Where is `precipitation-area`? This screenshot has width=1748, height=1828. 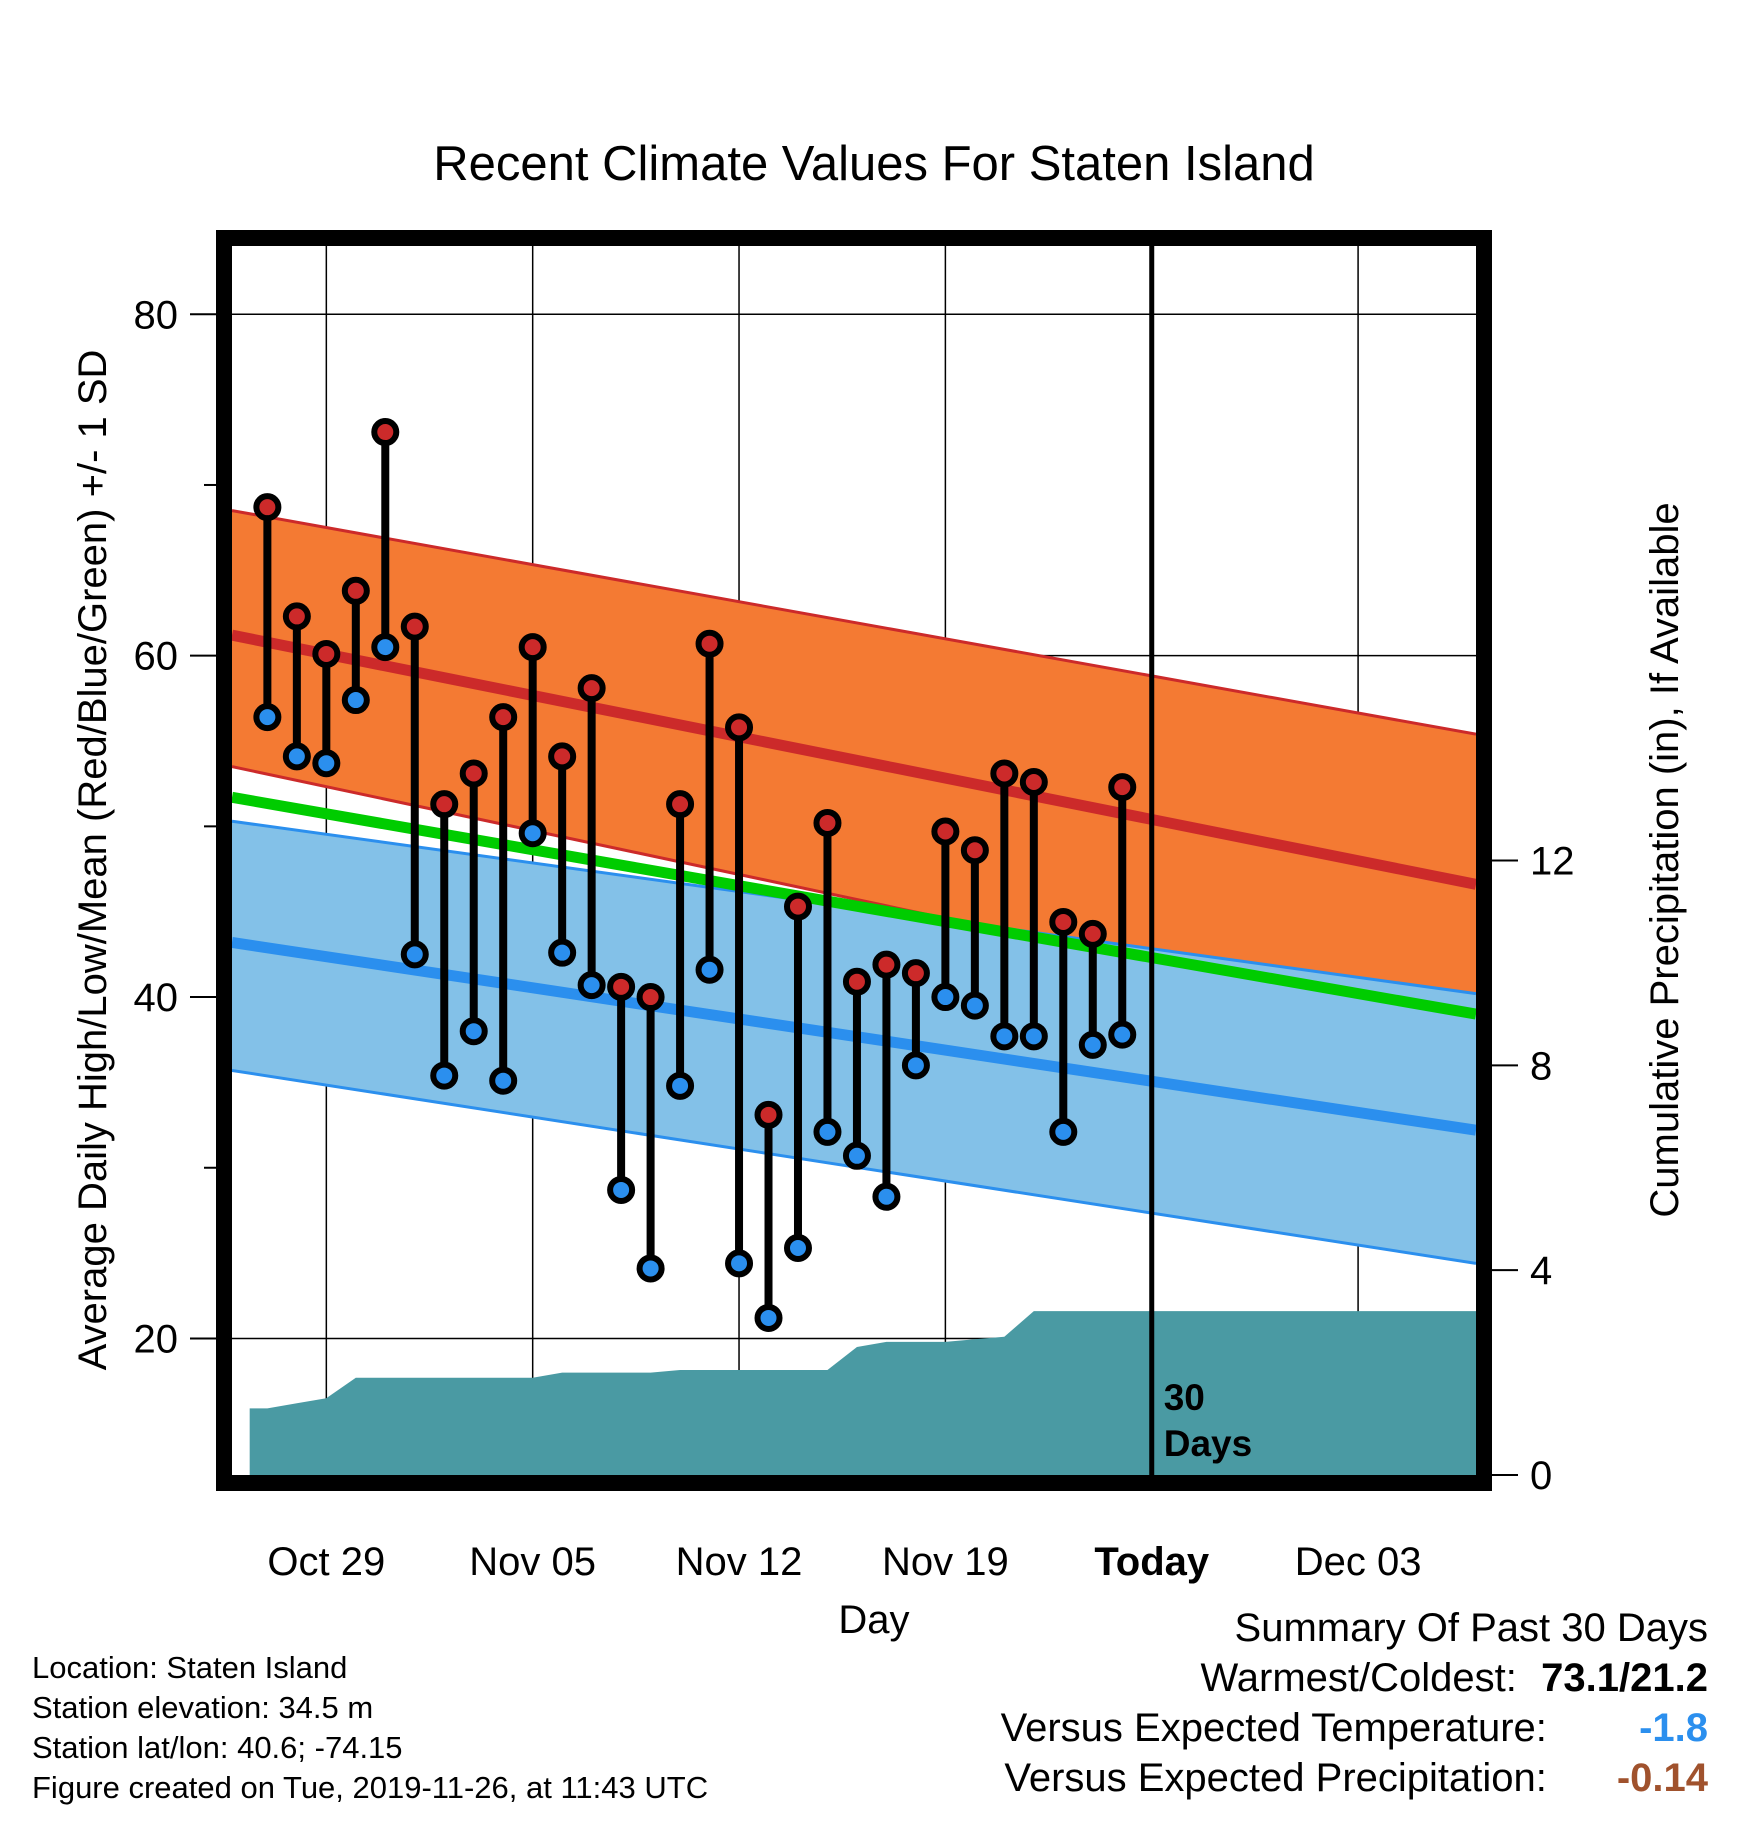 precipitation-area is located at coordinates (854, 1393).